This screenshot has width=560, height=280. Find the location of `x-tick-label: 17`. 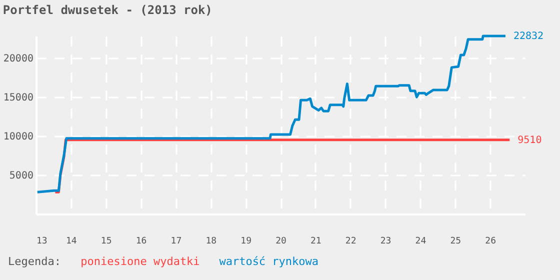

x-tick-label: 17 is located at coordinates (176, 241).